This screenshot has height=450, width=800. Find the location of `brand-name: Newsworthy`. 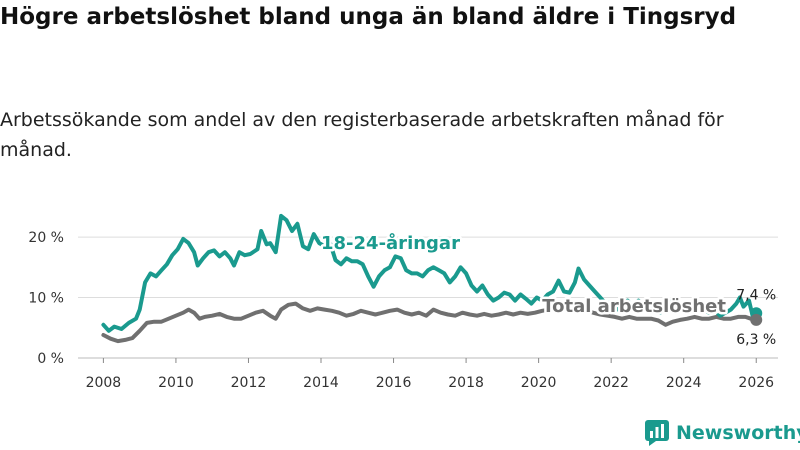

brand-name: Newsworthy is located at coordinates (738, 433).